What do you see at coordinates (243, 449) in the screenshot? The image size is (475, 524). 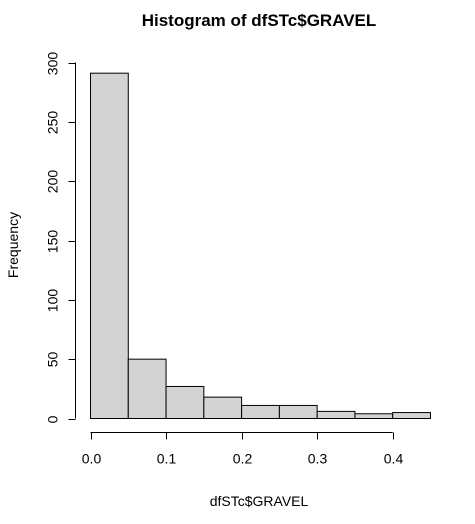 I see `x-axis: 0.0 0.1 0.2 0.3 0.4` at bounding box center [243, 449].